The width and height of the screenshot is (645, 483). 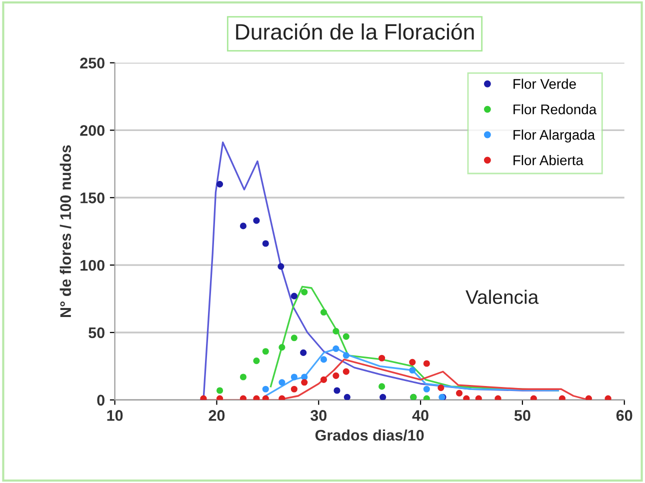 What do you see at coordinates (96, 332) in the screenshot?
I see `y-tick-label: 50` at bounding box center [96, 332].